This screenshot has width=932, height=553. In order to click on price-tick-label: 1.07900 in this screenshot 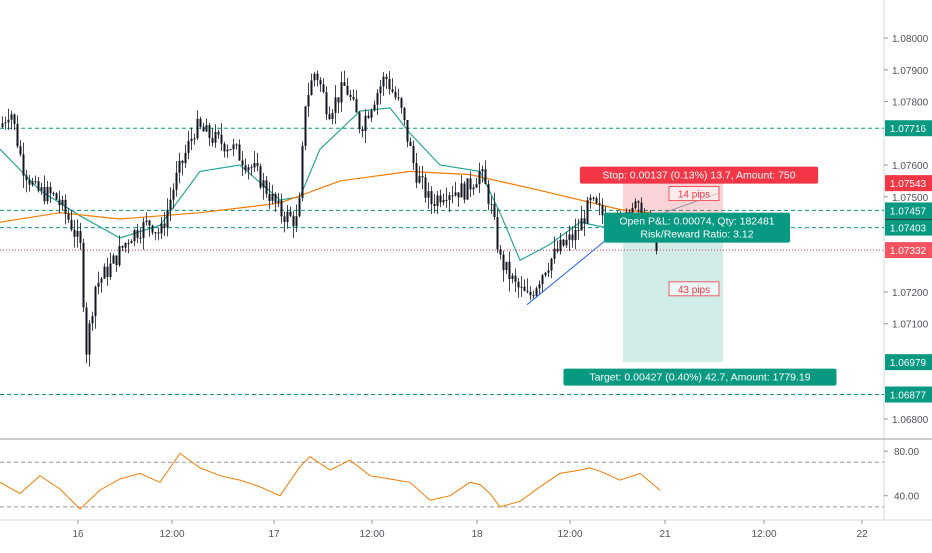, I will do `click(910, 71)`.